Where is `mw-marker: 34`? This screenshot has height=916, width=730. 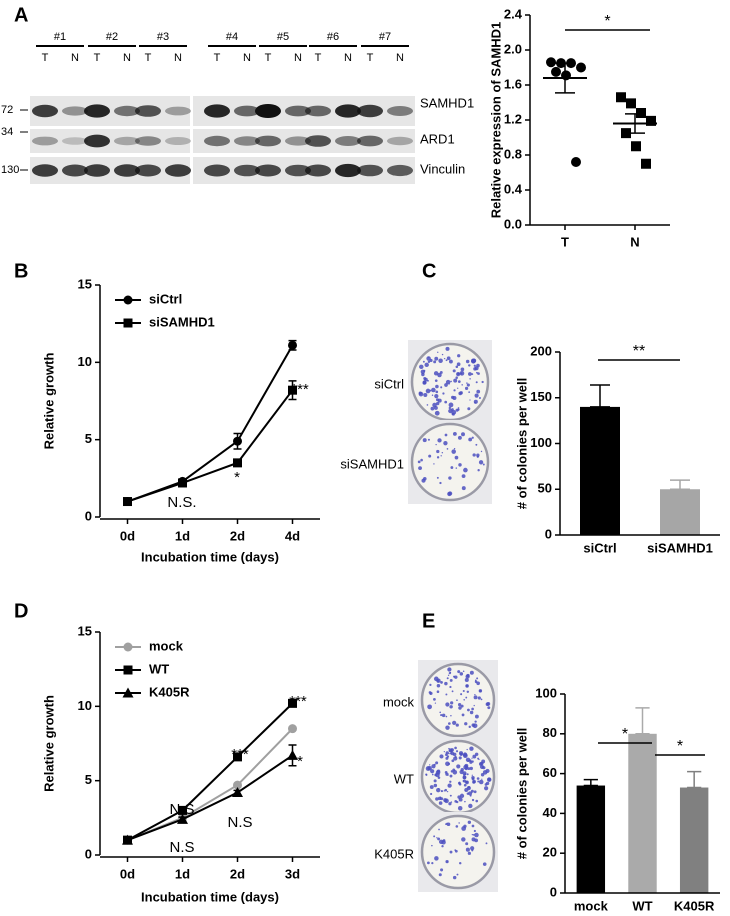
mw-marker: 34 is located at coordinates (7, 132).